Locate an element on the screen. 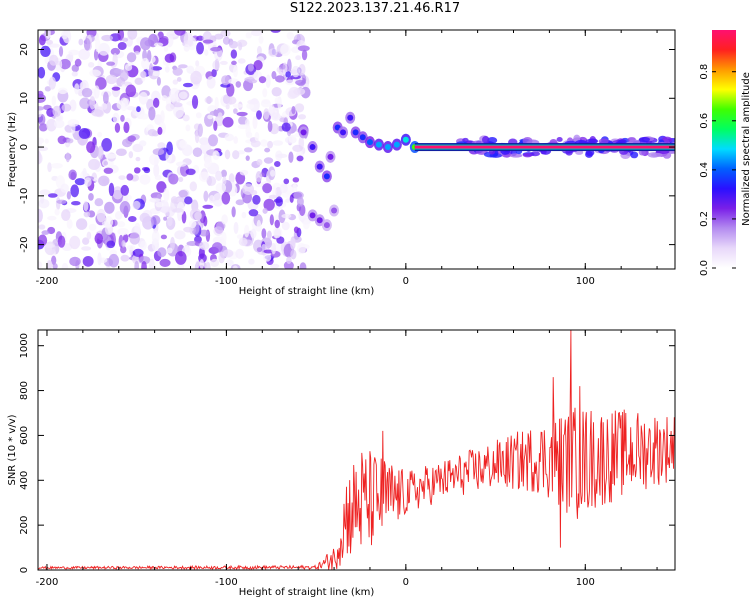 This screenshot has height=600, width=750. snr-ytick-label: 1000 is located at coordinates (24, 345).